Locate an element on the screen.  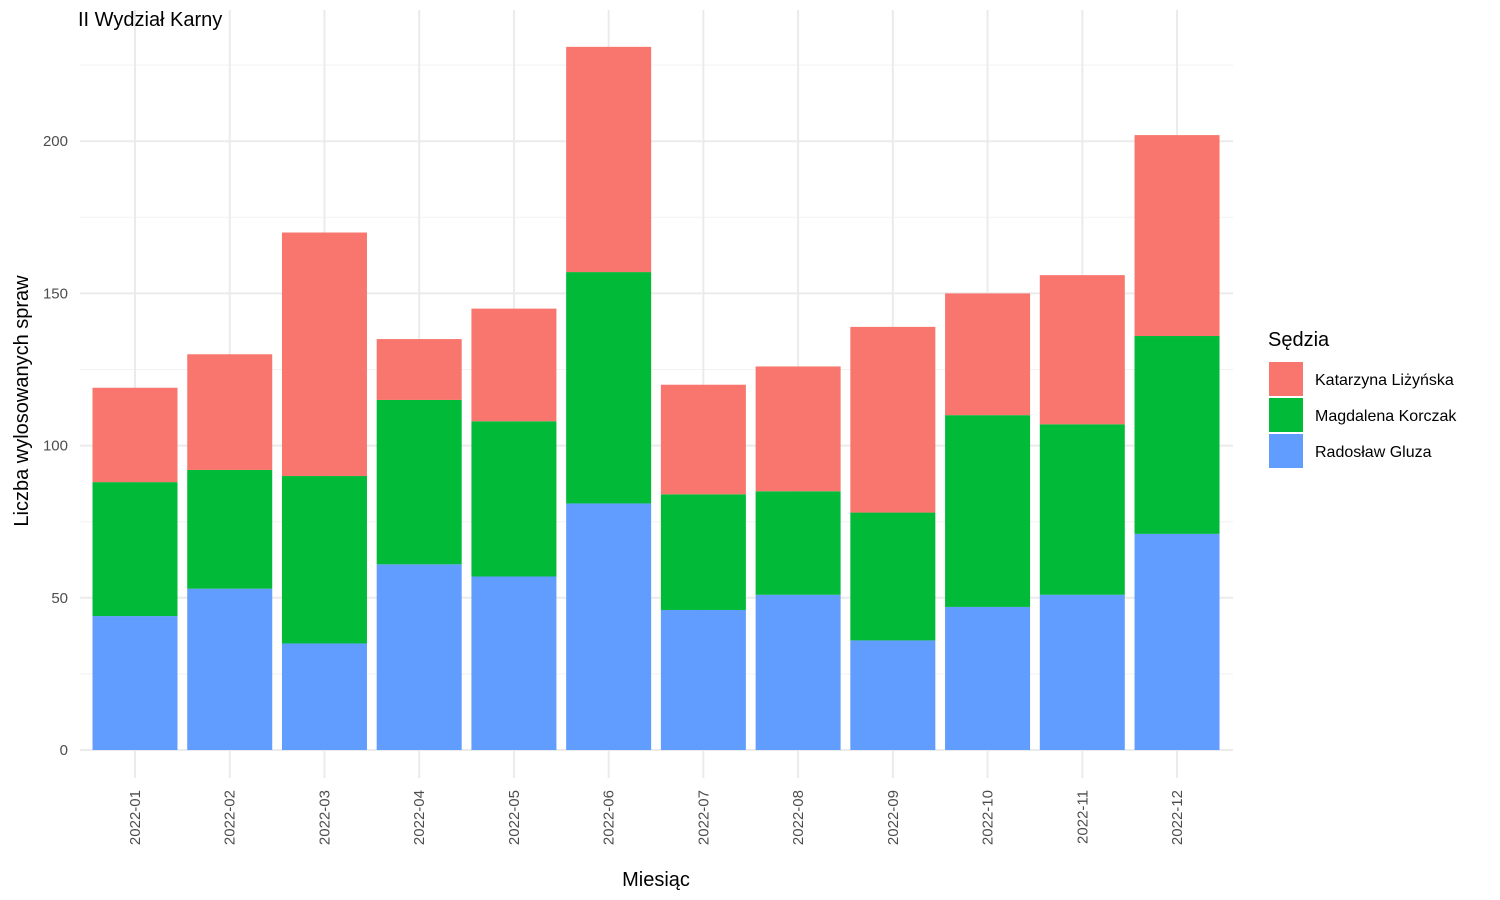
y-tick-label: 200 is located at coordinates (55, 141).